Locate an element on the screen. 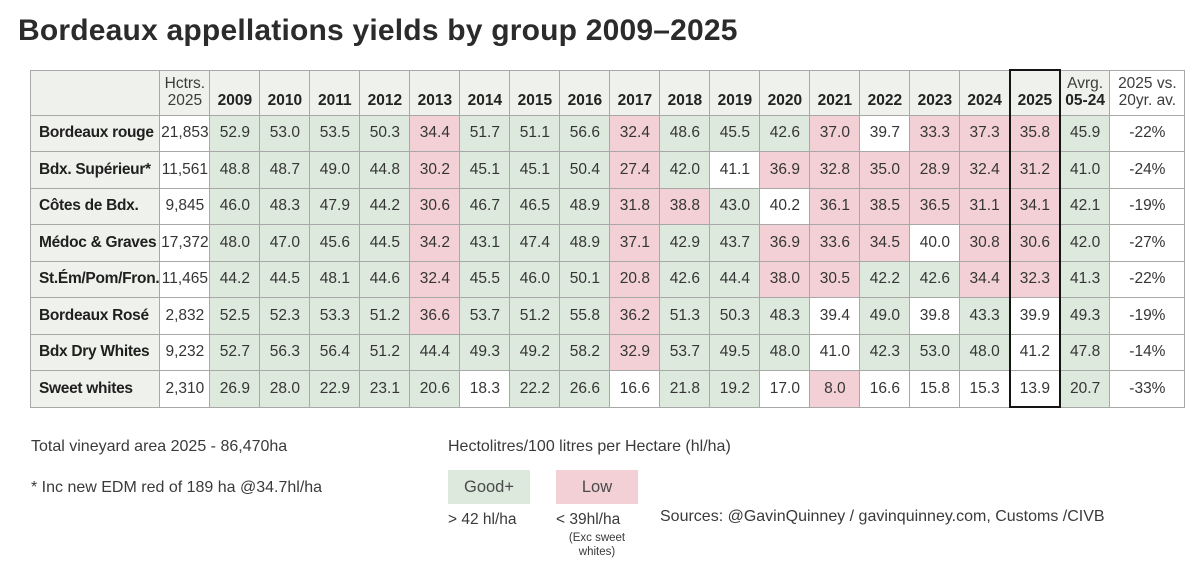 Image resolution: width=1200 pixels, height=579 pixels. year-header-2023: 2023 is located at coordinates (935, 92).